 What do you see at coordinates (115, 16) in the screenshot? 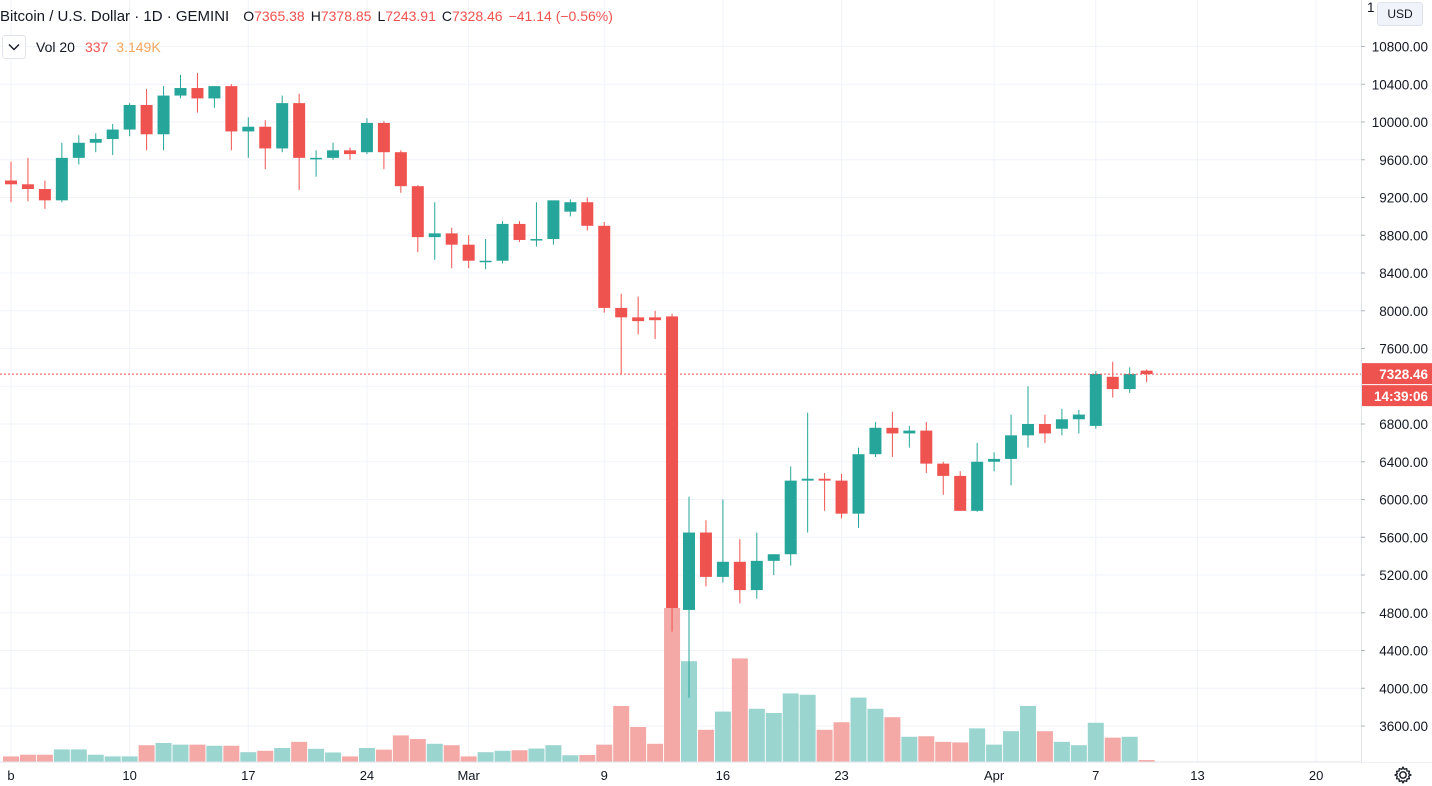
I see `symbol-title: Bitcoin / U.S. Dollar · 1D · GEMINI` at bounding box center [115, 16].